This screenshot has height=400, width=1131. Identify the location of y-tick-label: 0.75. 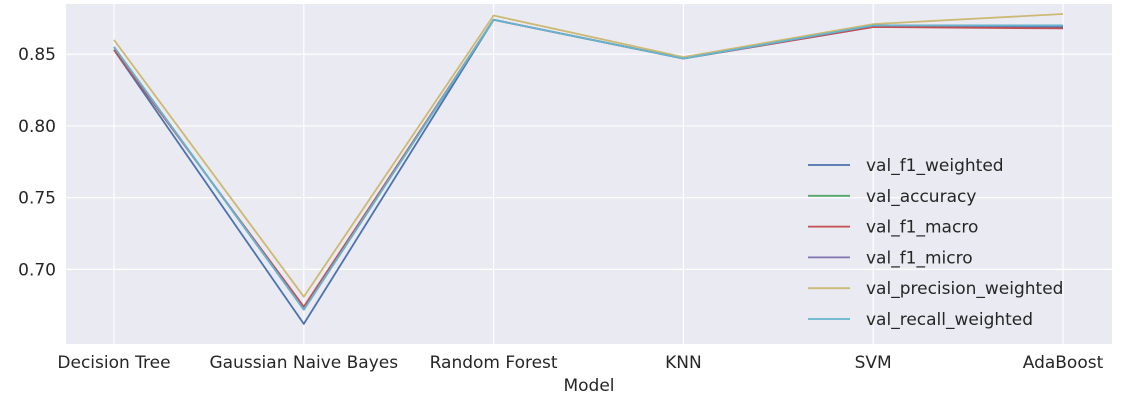
(37, 199).